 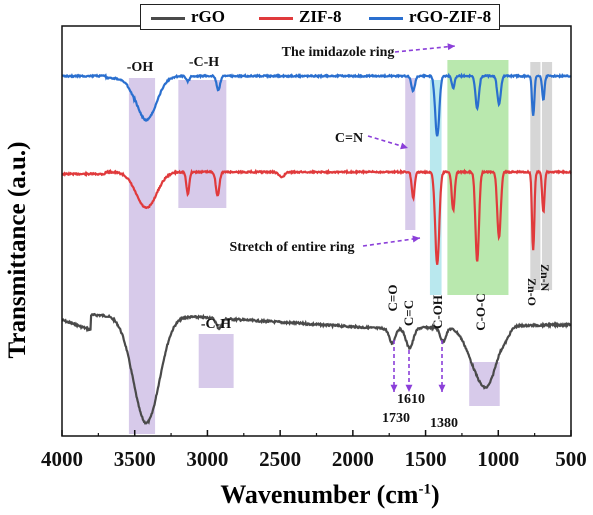 What do you see at coordinates (168, 18) in the screenshot?
I see `legend-swatch-rgo` at bounding box center [168, 18].